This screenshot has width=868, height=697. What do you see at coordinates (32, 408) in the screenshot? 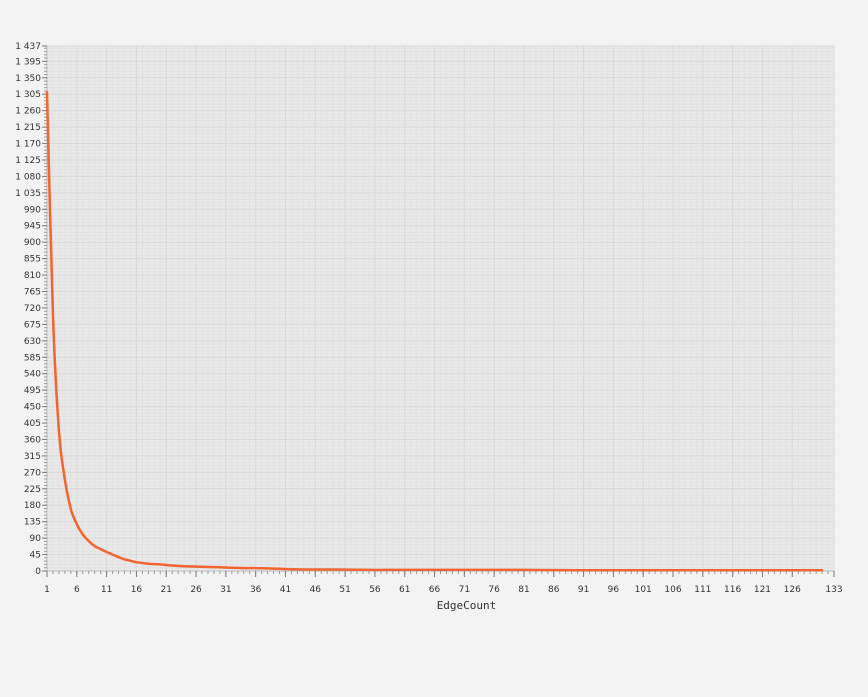
I see `y-tick-label: 450` at bounding box center [32, 408].